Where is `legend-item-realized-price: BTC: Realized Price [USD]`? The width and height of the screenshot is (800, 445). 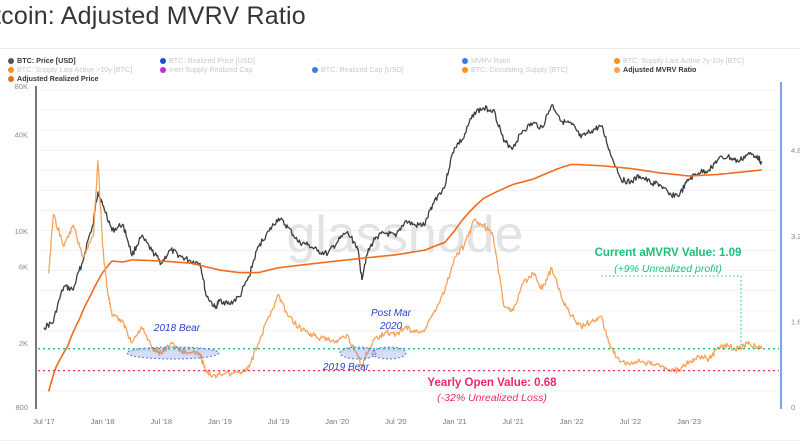 legend-item-realized-price: BTC: Realized Price [USD] is located at coordinates (207, 60).